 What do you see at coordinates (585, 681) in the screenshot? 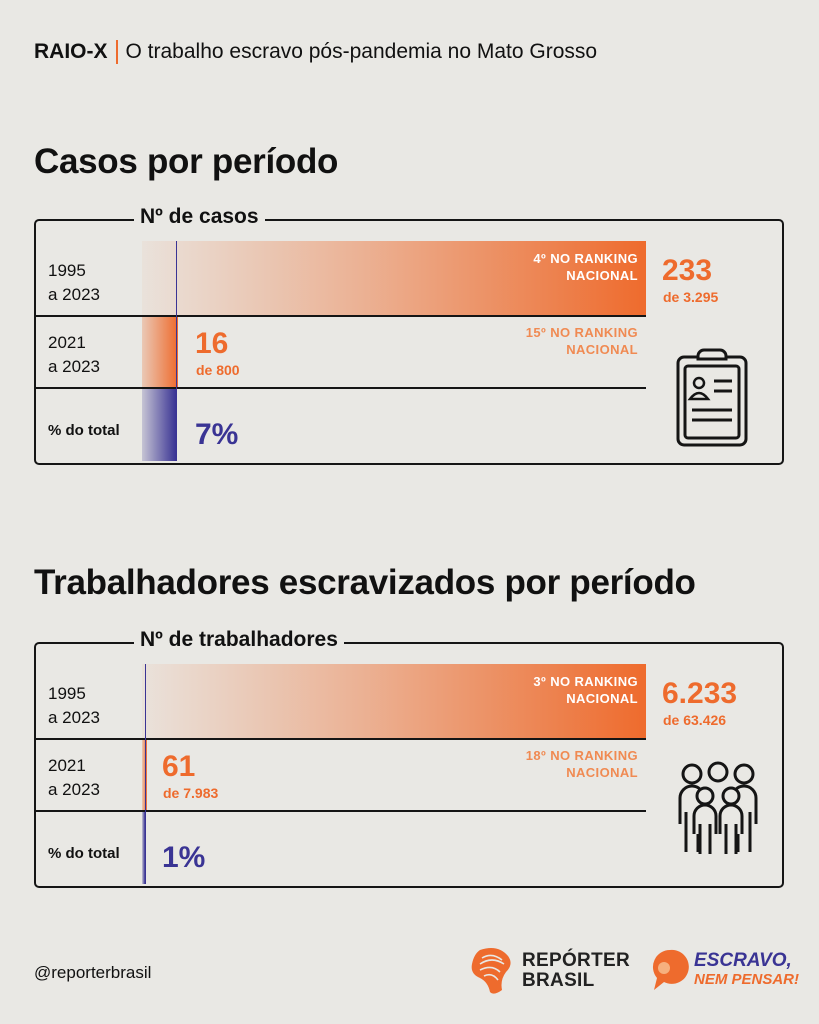
I see `workers-row1-rank-line1: 3º NO RANKING` at bounding box center [585, 681].